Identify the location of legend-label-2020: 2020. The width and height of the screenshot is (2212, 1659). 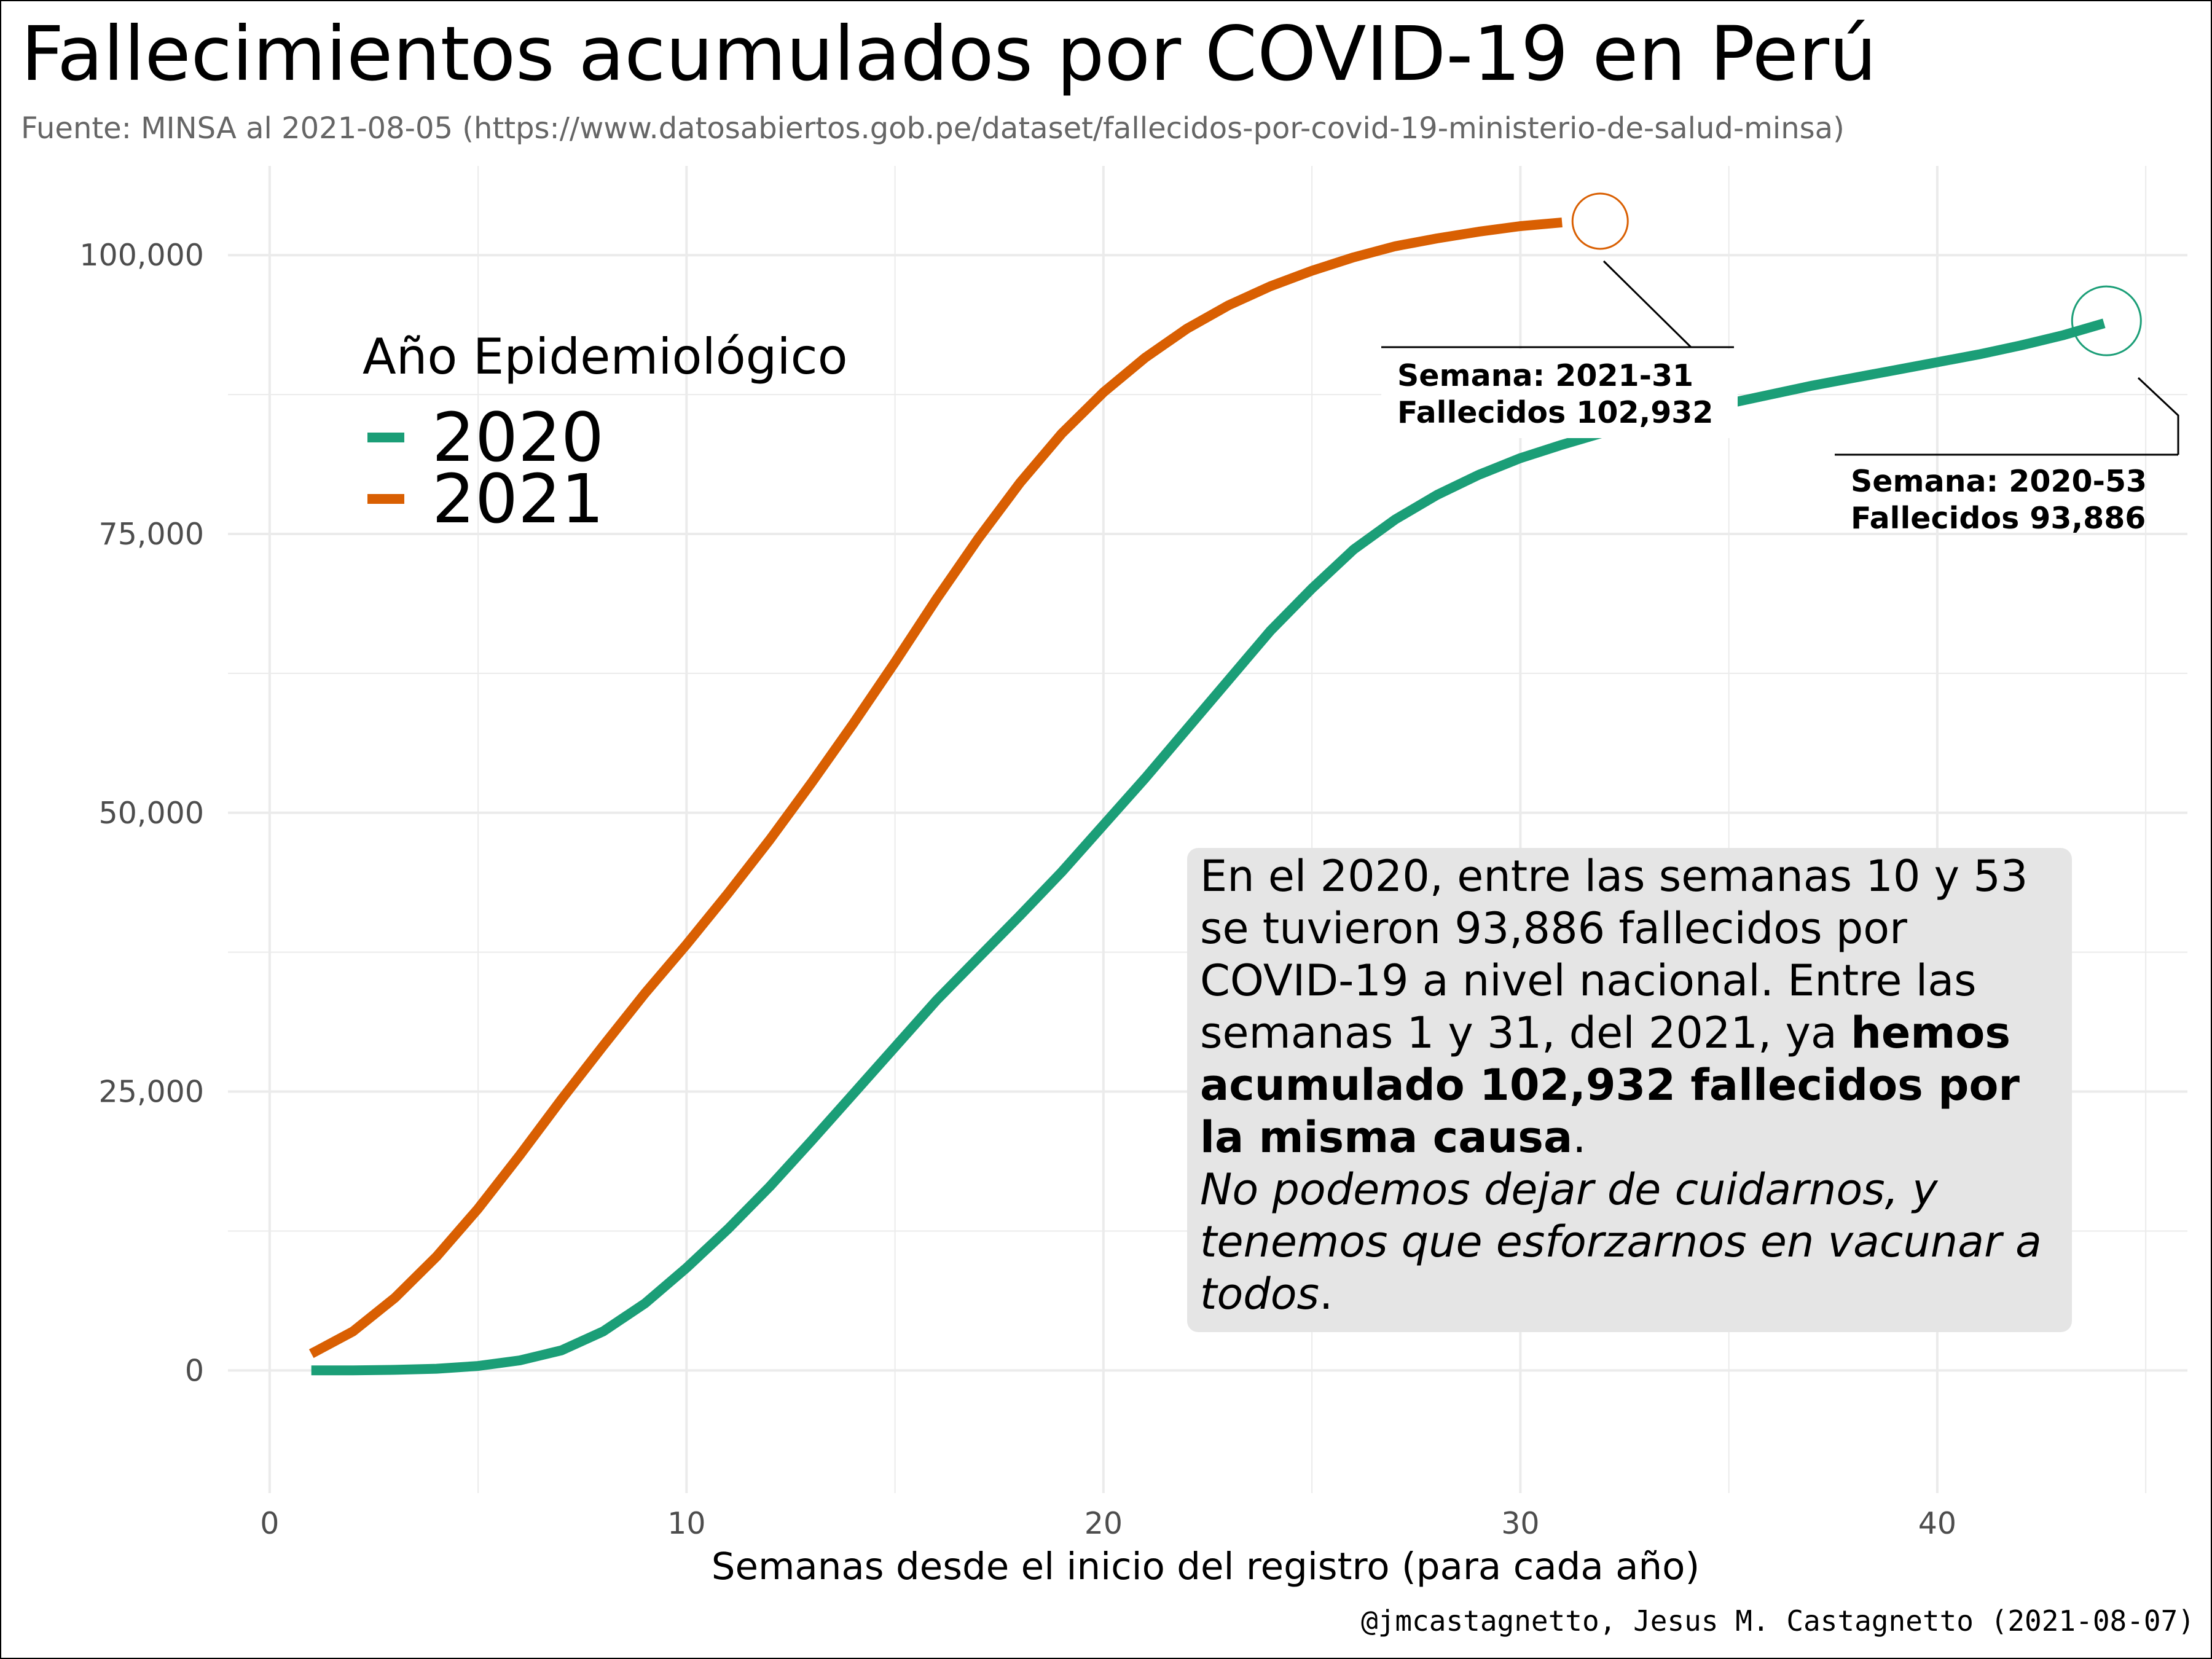
(518, 437).